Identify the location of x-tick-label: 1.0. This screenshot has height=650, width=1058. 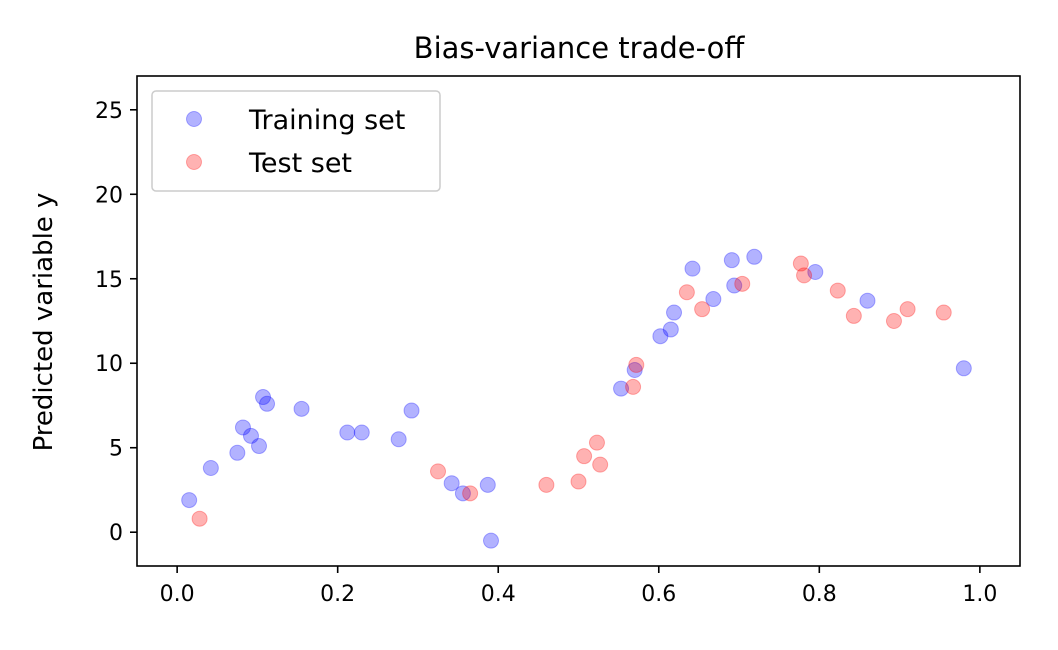
(979, 594).